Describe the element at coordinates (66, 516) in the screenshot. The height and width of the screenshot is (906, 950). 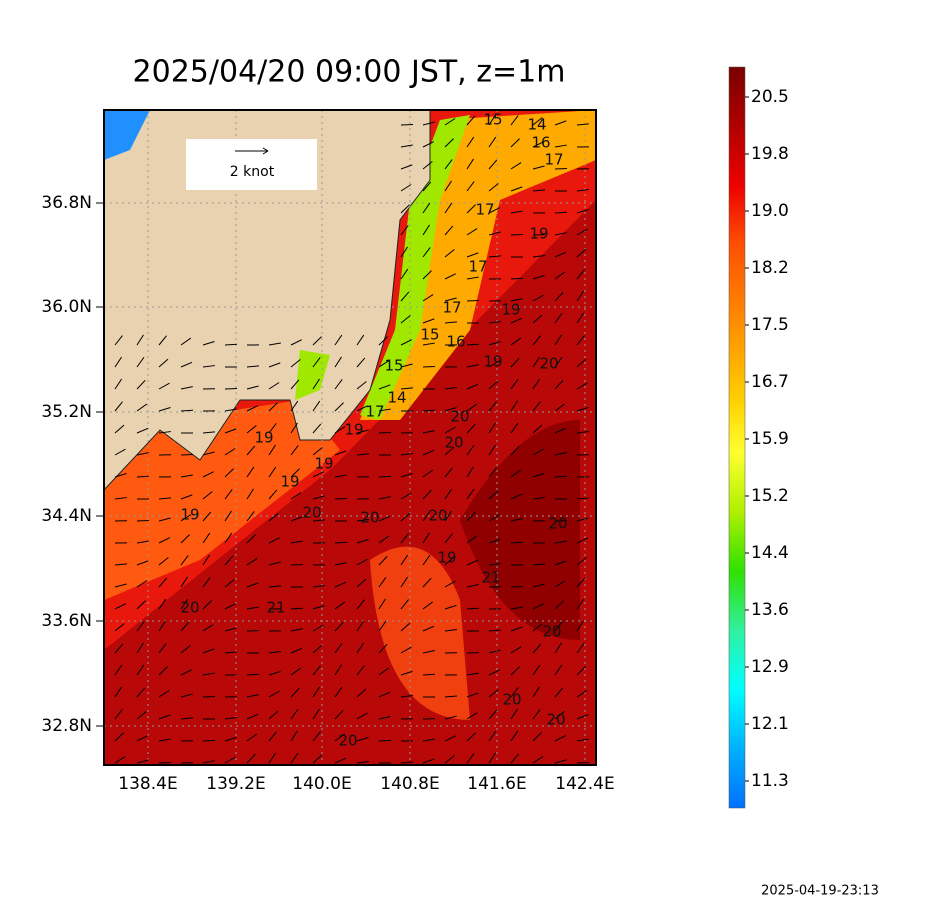
I see `lat-tick-label: 34.4N` at that location.